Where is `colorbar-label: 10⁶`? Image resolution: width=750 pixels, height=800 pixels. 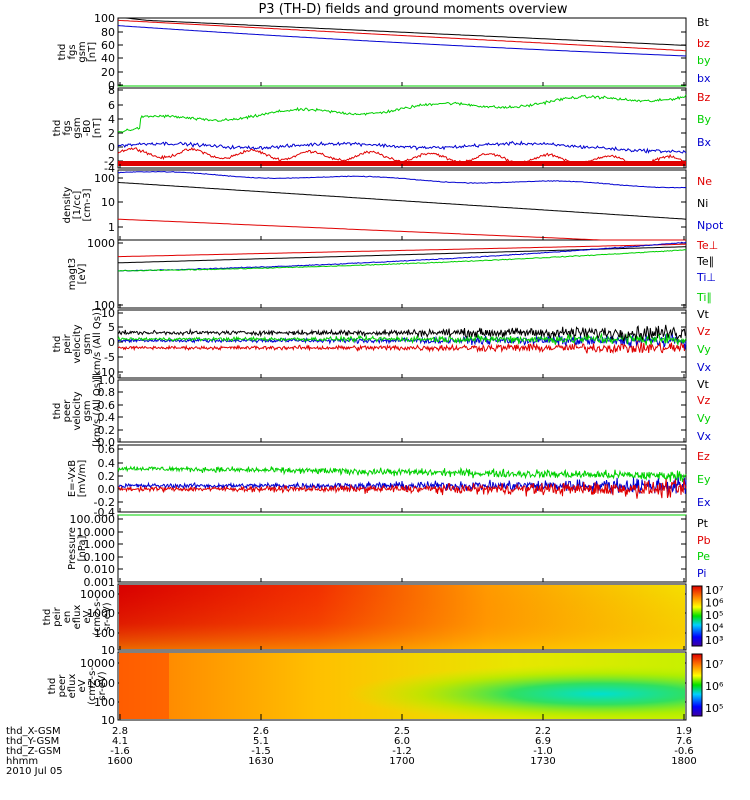 colorbar-label: 10⁶ is located at coordinates (714, 603).